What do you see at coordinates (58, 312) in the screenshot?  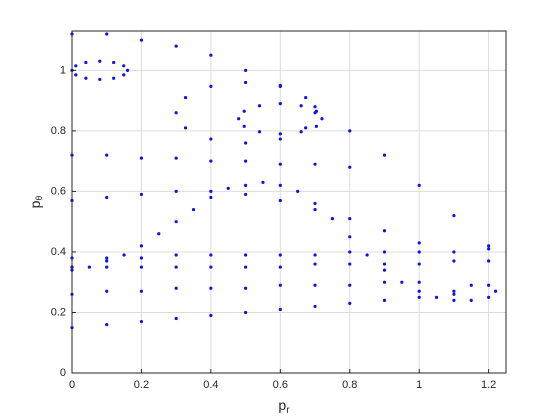 I see `y-tick-label: 0.2` at bounding box center [58, 312].